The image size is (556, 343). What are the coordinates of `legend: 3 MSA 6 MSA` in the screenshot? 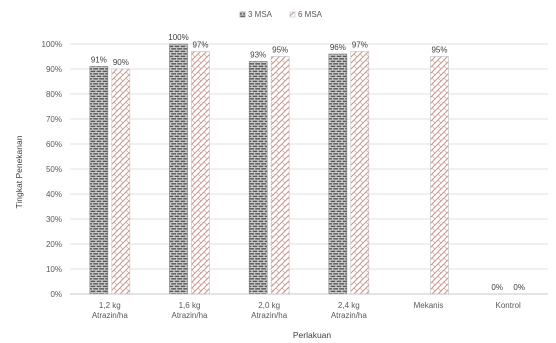 It's located at (281, 14).